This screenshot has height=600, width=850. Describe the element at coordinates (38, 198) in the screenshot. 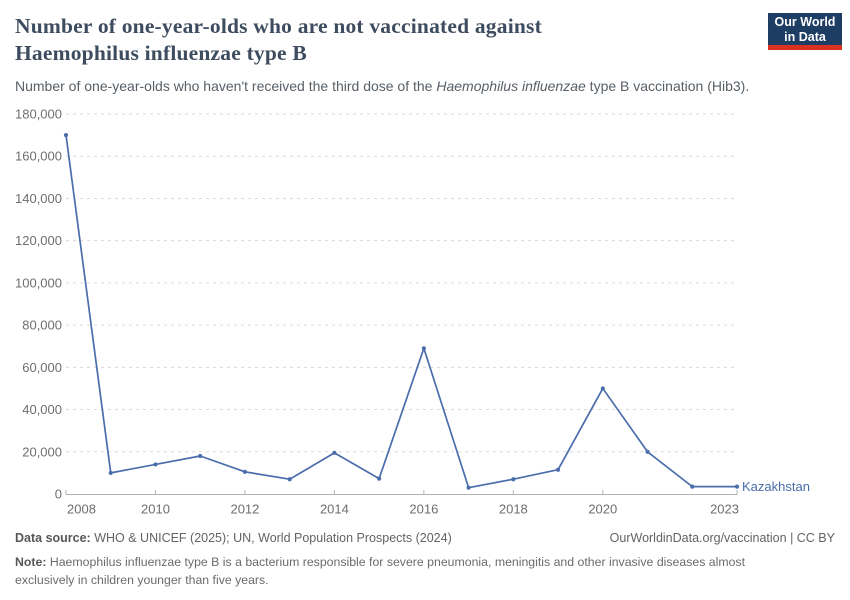

I see `y-axis-tick-label: 140,000` at that location.